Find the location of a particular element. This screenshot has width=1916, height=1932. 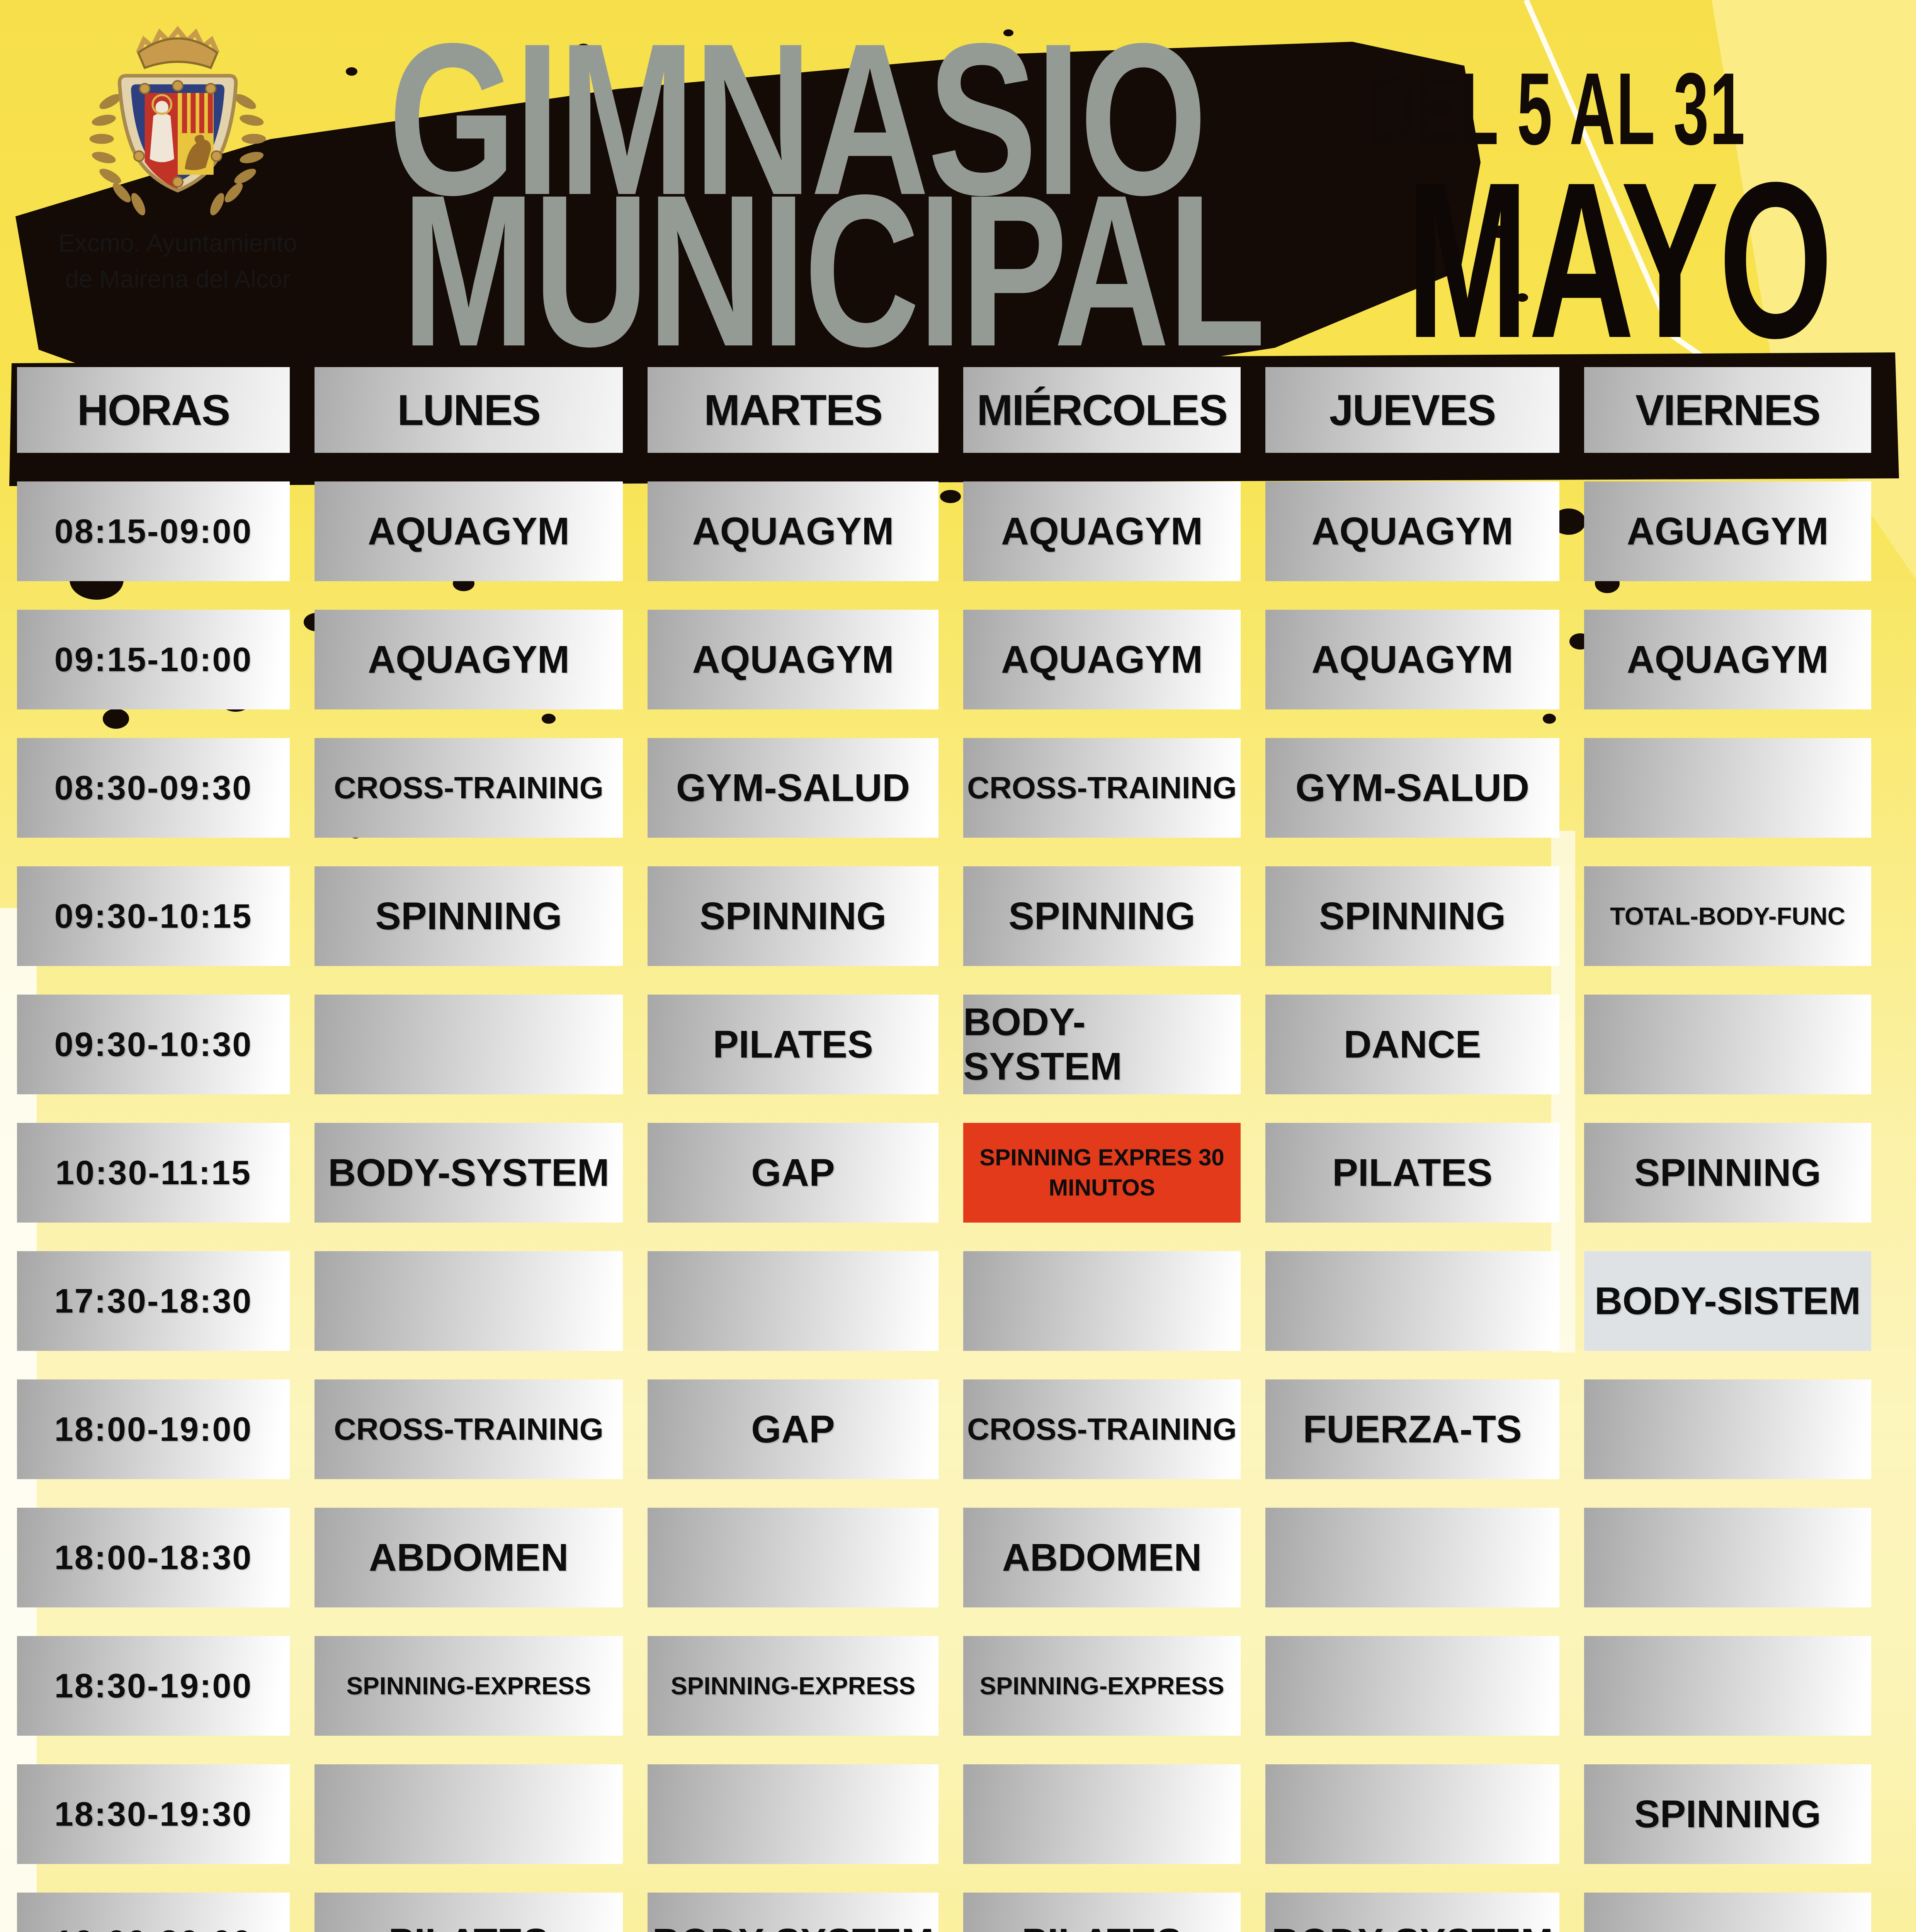

crest-block: Excmo. Ayuntamiento de Mairena del Alcor is located at coordinates (178, 156).